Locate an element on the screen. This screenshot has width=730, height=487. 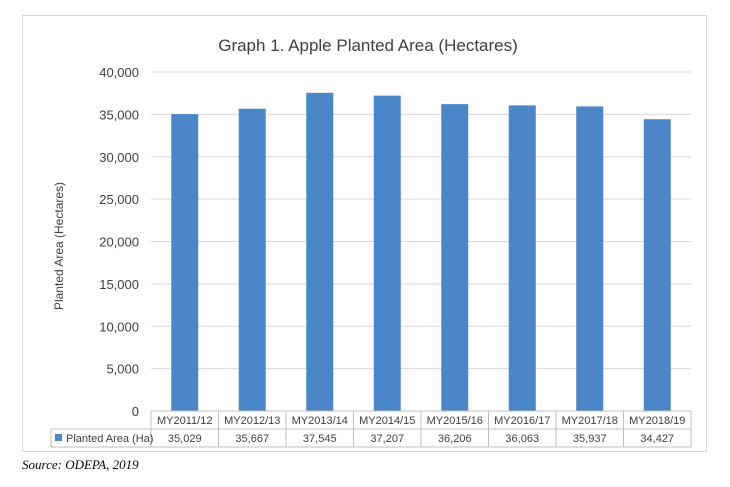
legend-key is located at coordinates (58, 437).